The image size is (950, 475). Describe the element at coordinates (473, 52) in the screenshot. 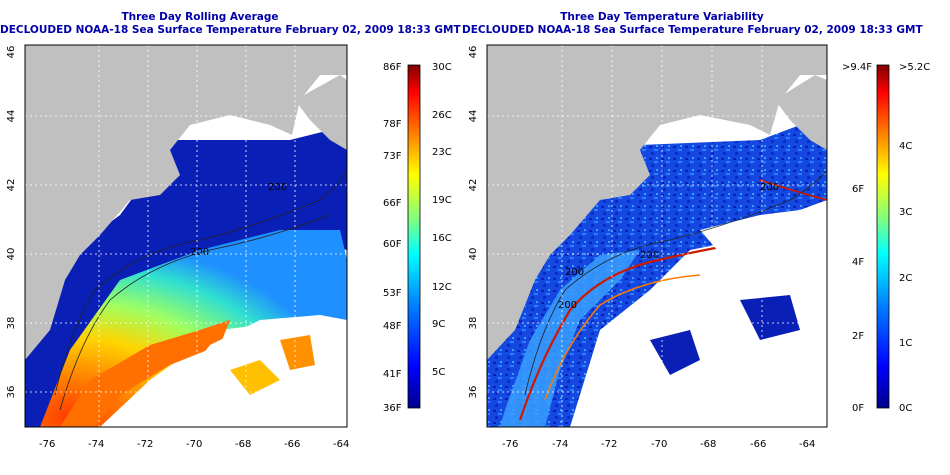

I see `right-y-tick-1: 46` at that location.